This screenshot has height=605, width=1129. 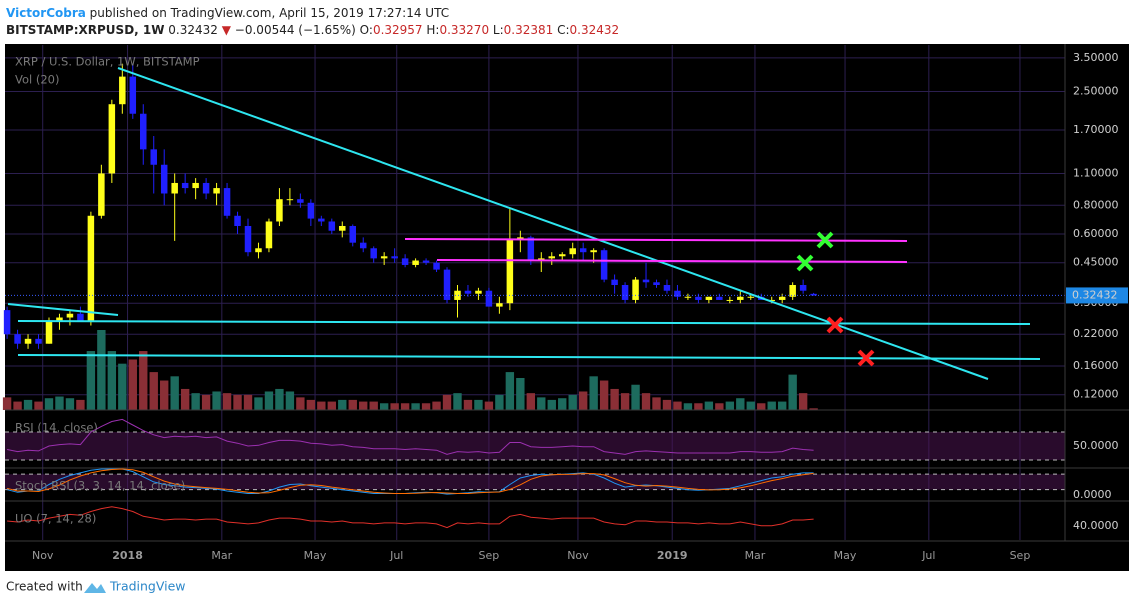 What do you see at coordinates (529, 30) in the screenshot?
I see `l-value: 0.32381` at bounding box center [529, 30].